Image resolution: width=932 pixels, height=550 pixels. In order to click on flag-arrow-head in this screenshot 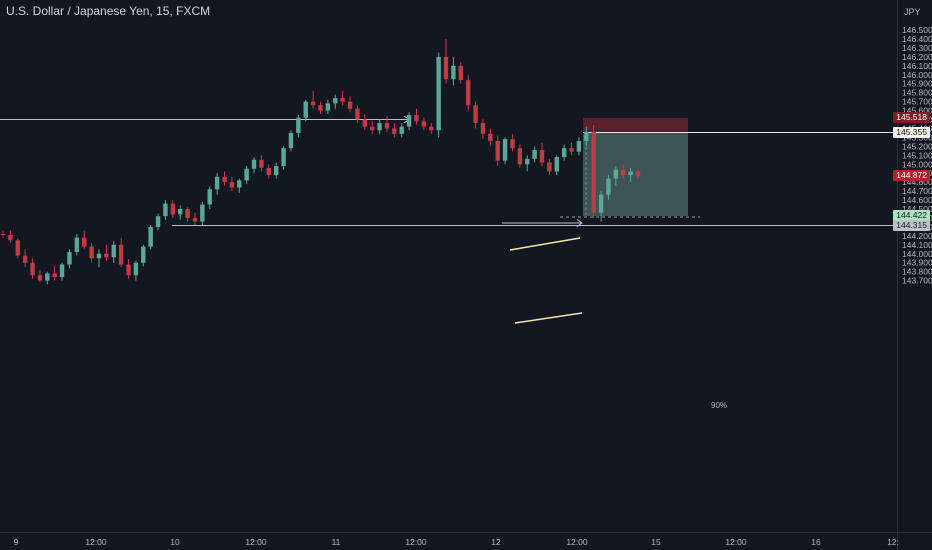, I will do `click(579, 223)`.